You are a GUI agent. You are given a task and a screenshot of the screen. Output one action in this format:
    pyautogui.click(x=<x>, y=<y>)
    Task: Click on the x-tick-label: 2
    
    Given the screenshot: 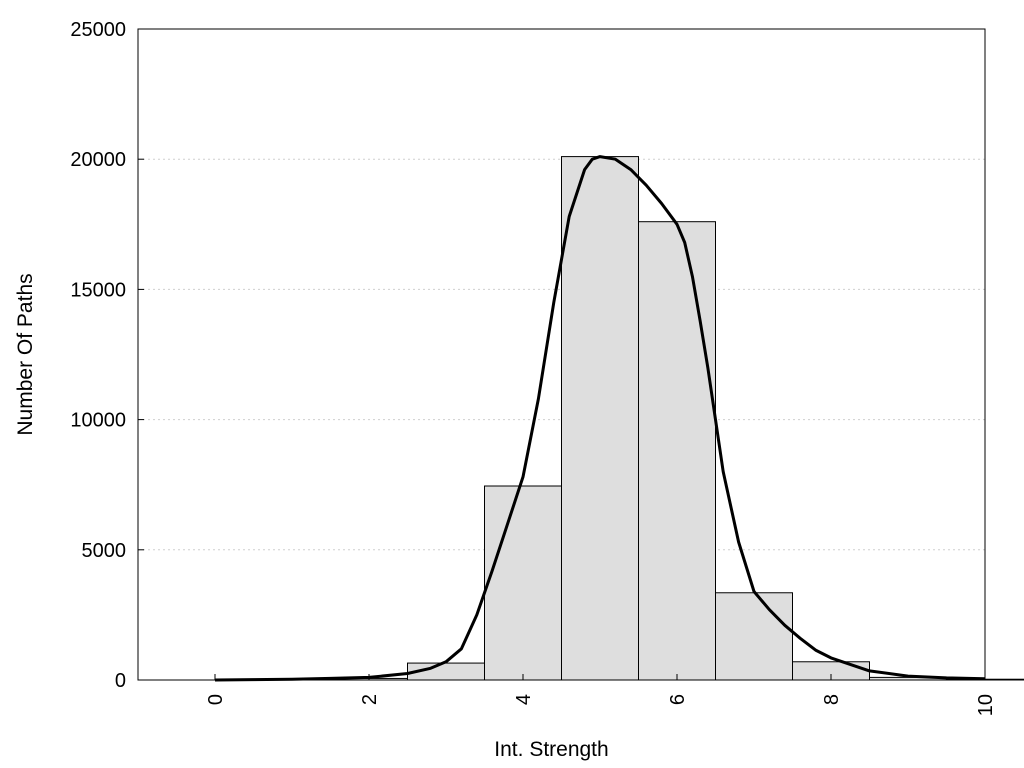 What is the action you would take?
    pyautogui.click(x=370, y=699)
    